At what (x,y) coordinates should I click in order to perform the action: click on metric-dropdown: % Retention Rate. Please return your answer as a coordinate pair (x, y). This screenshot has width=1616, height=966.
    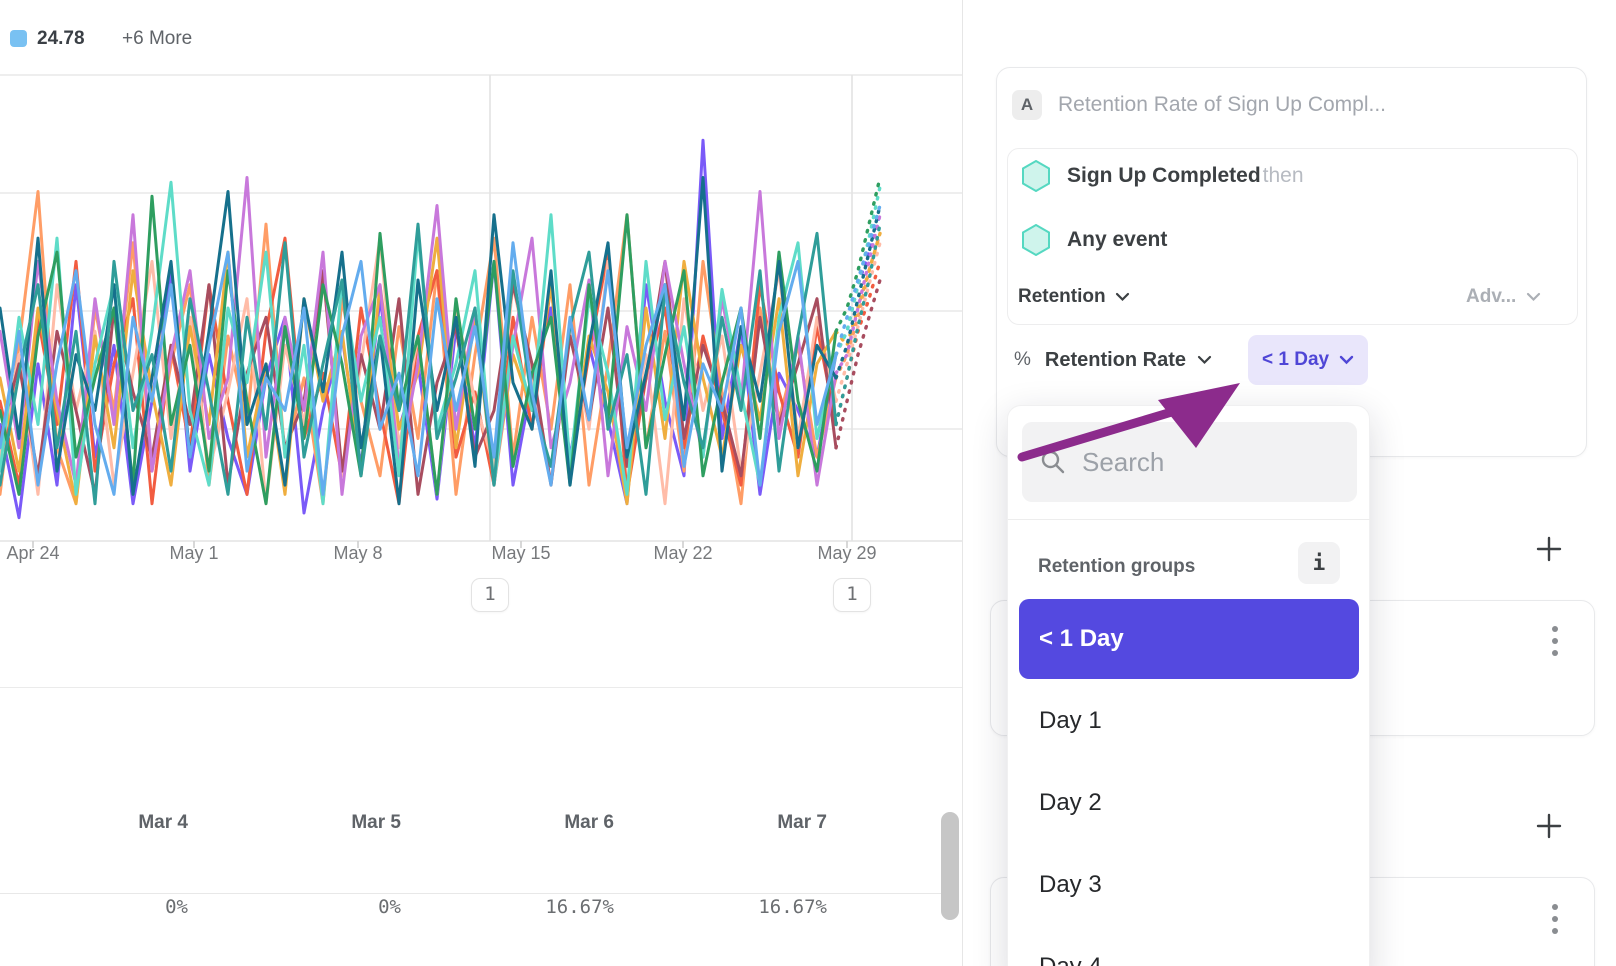
    Looking at the image, I should click on (1113, 360).